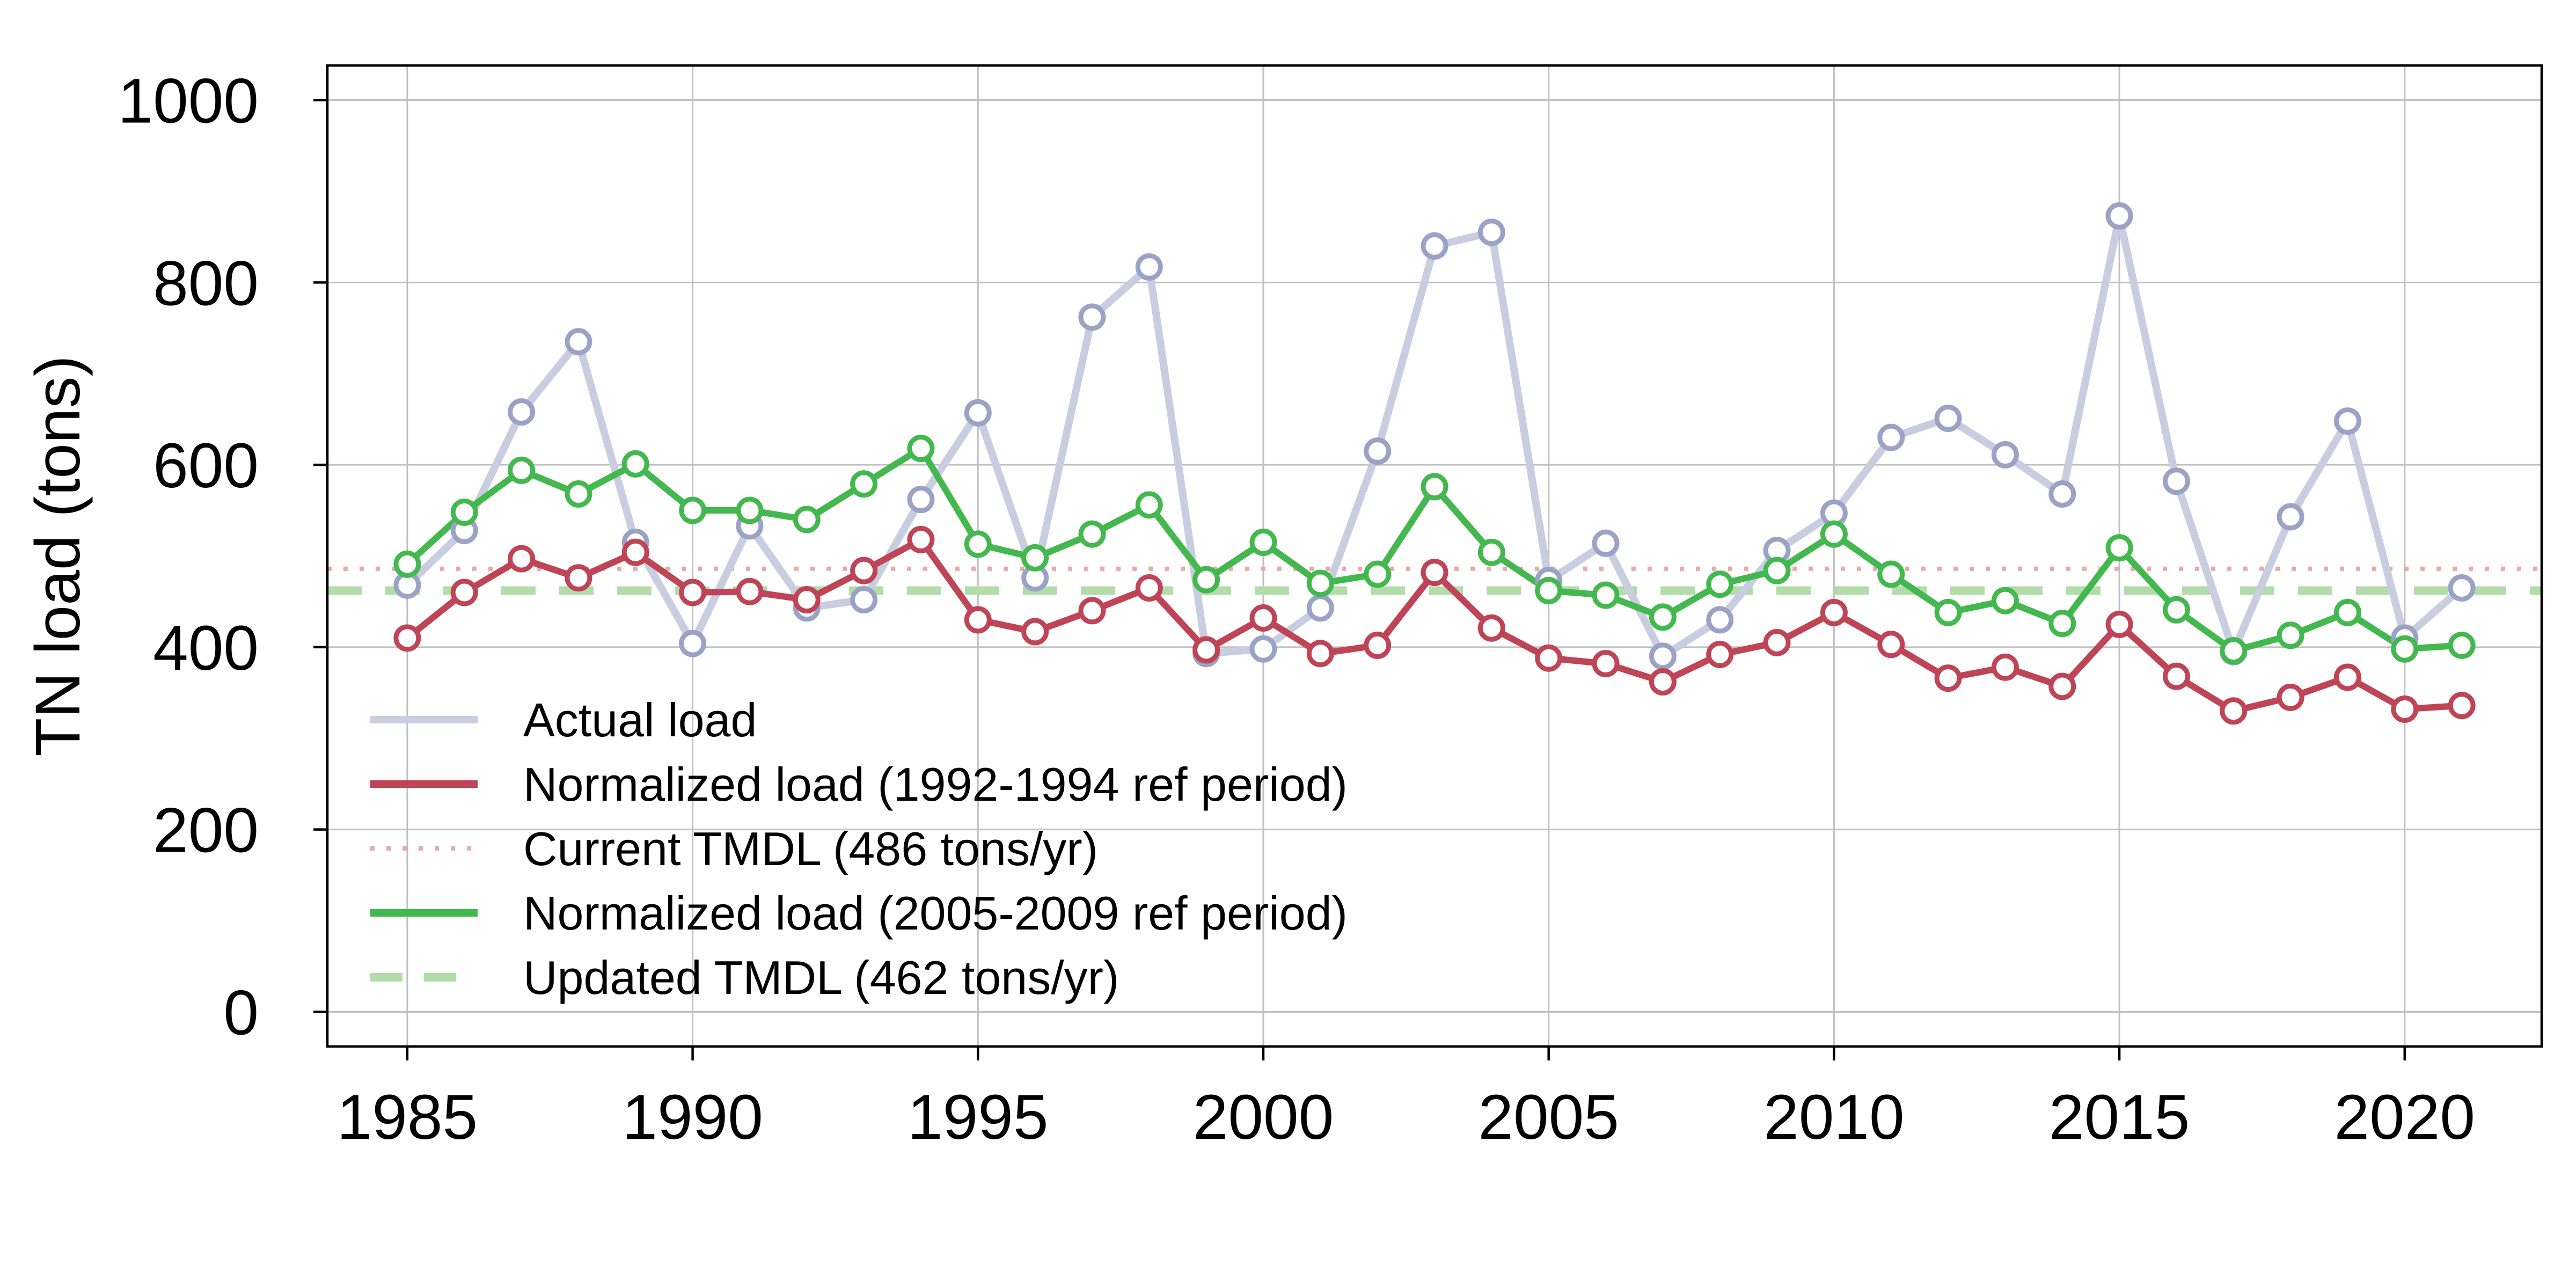  I want to click on x-tick-label: 2015, so click(2119, 1117).